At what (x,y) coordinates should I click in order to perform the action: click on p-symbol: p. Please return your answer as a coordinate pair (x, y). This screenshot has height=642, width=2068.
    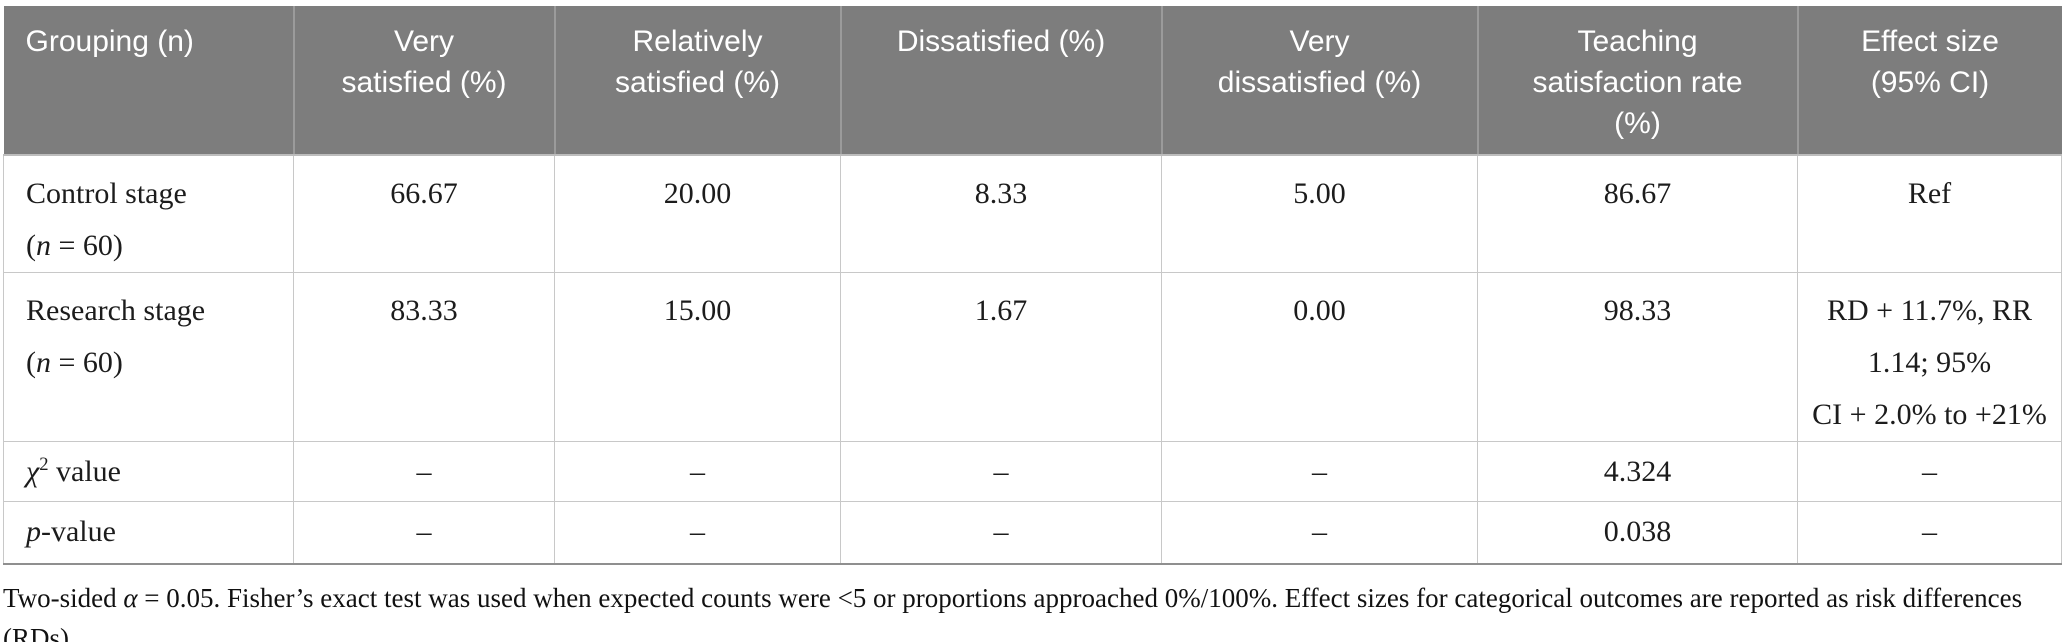
    Looking at the image, I should click on (33, 532).